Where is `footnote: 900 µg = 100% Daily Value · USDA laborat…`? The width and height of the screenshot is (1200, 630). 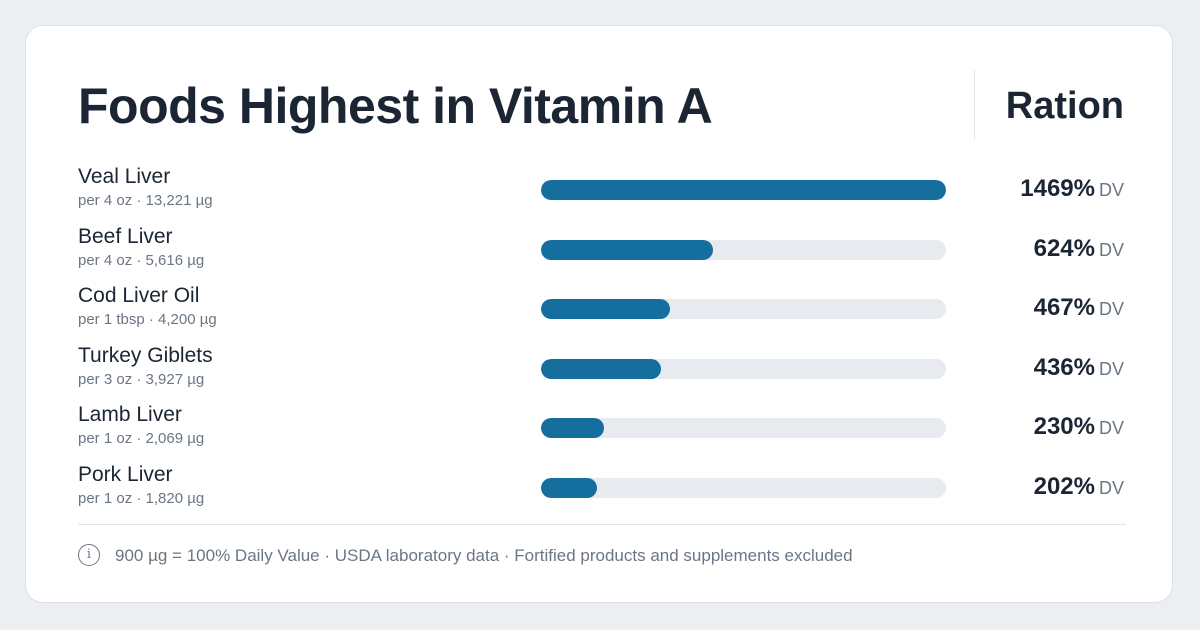 footnote: 900 µg = 100% Daily Value · USDA laborat… is located at coordinates (484, 555).